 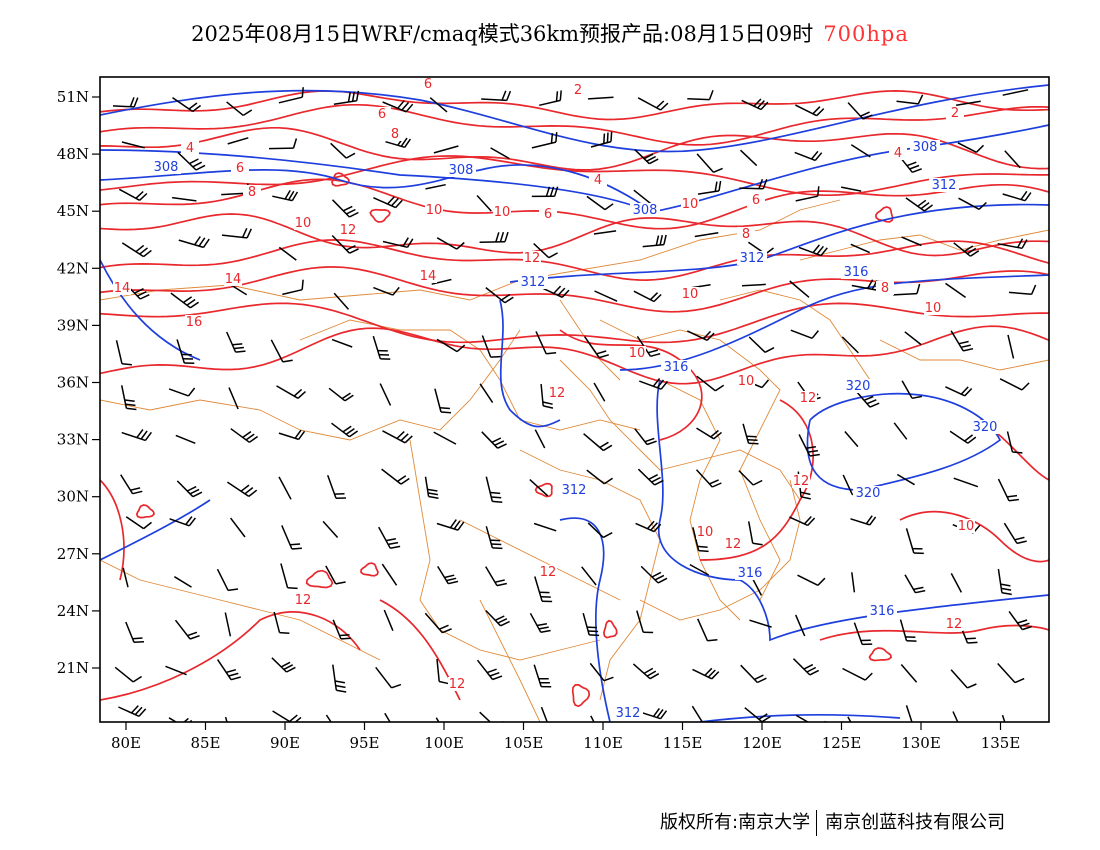 What do you see at coordinates (533, 282) in the screenshot?
I see `geopotential-label: 312` at bounding box center [533, 282].